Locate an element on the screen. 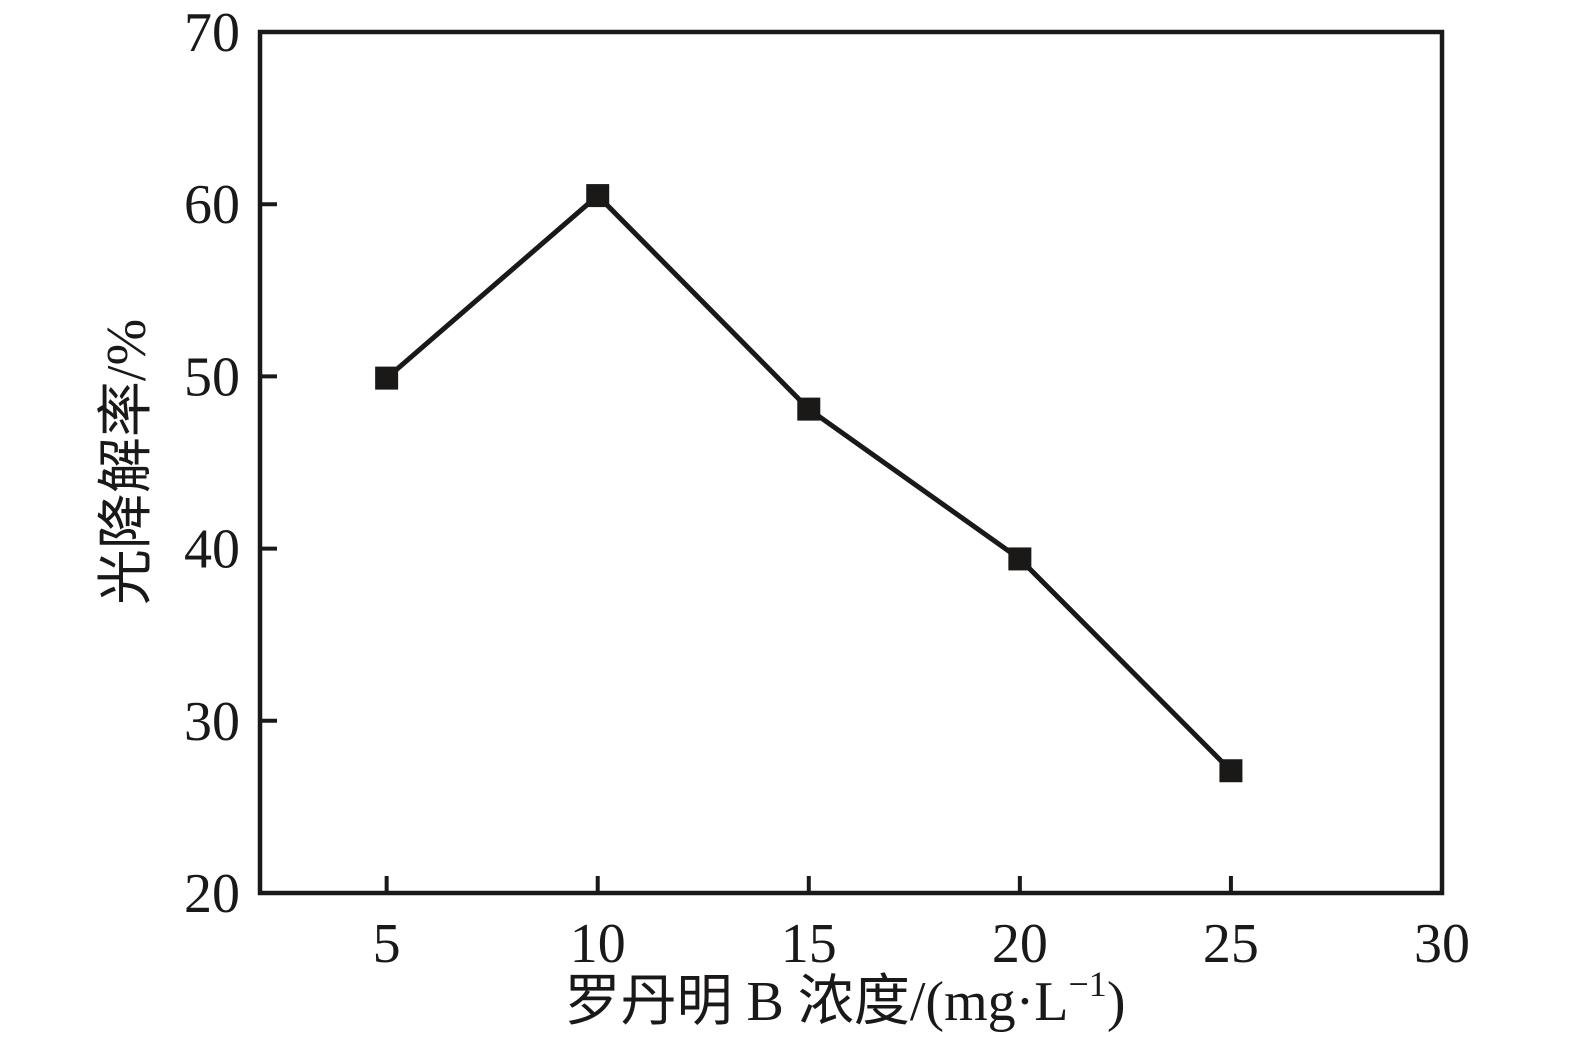 The height and width of the screenshot is (1047, 1575). x-tick-label: 15 is located at coordinates (809, 944).